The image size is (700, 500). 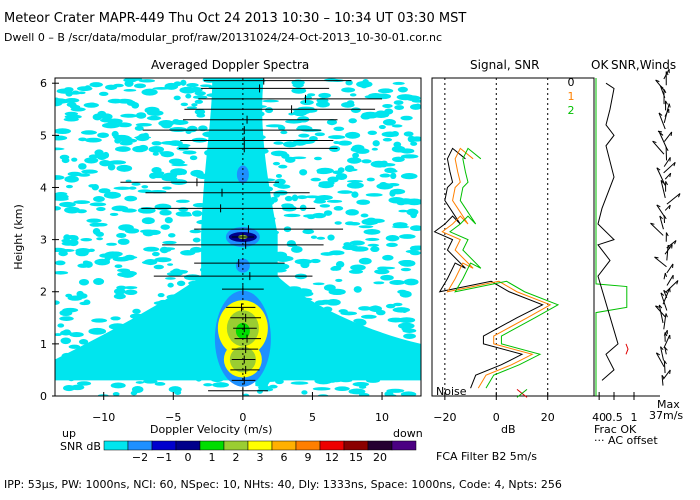 I want to click on winds-tick-label: 1, so click(x=634, y=417).